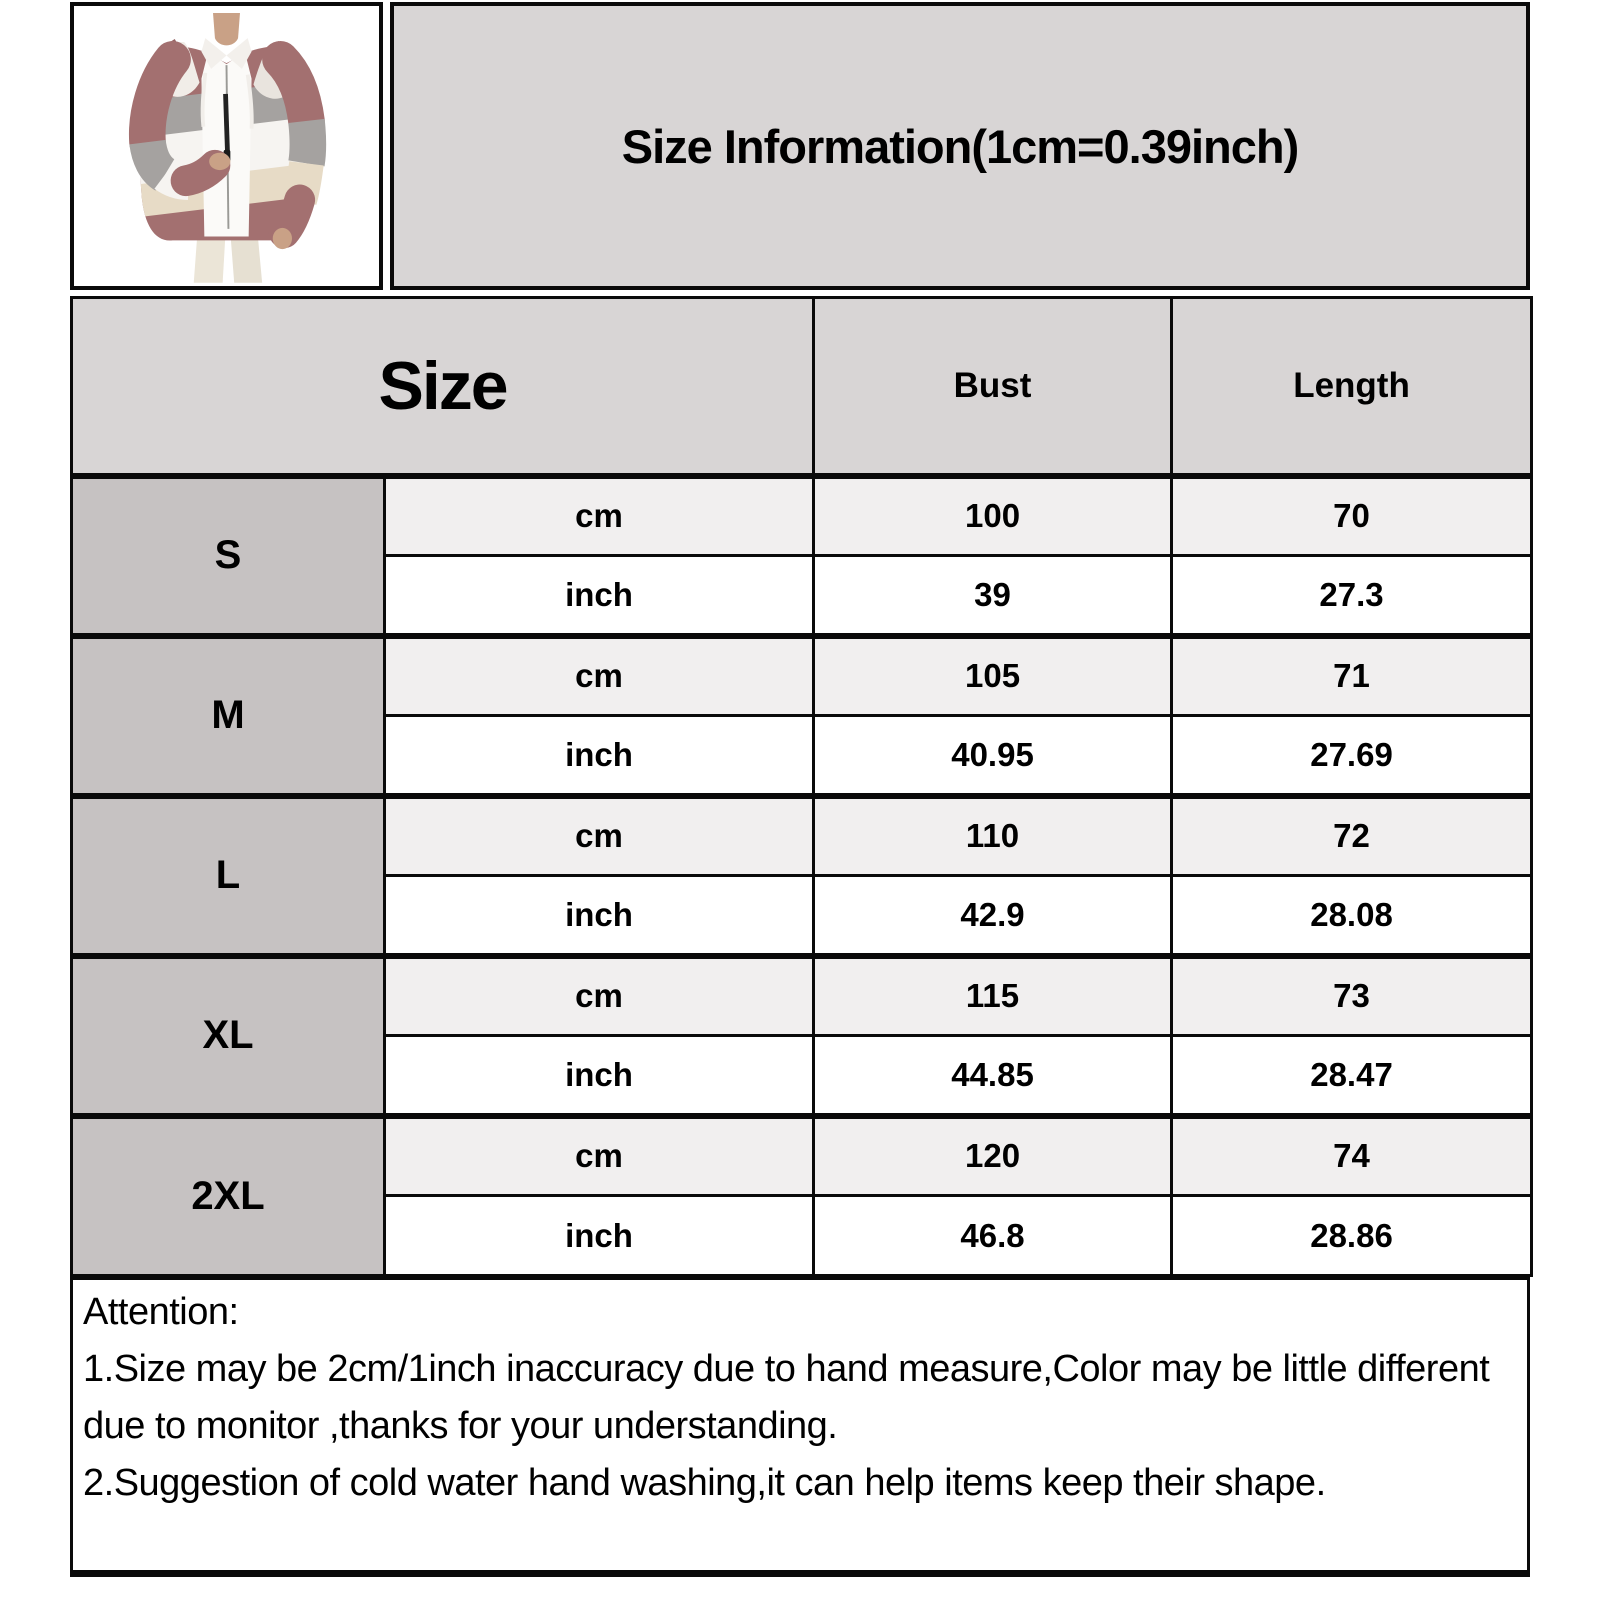  Describe the element at coordinates (993, 674) in the screenshot. I see `bust-cm-value: 105` at that location.